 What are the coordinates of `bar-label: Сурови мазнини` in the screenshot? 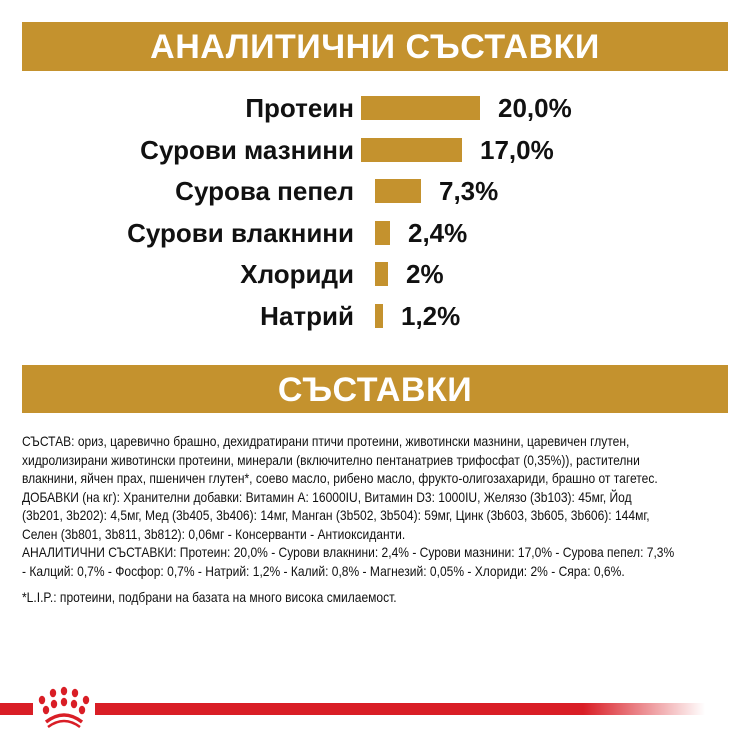 It's located at (247, 150).